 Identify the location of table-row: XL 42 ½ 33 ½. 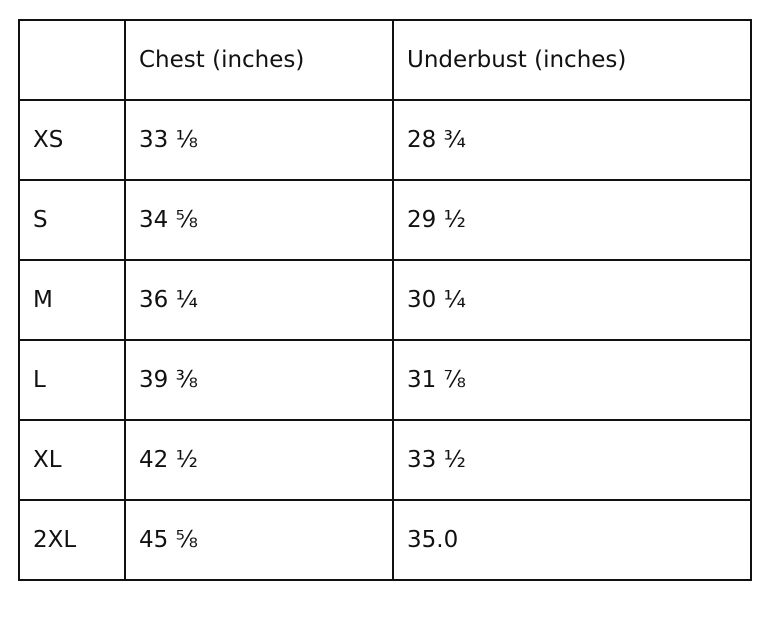
(385, 460).